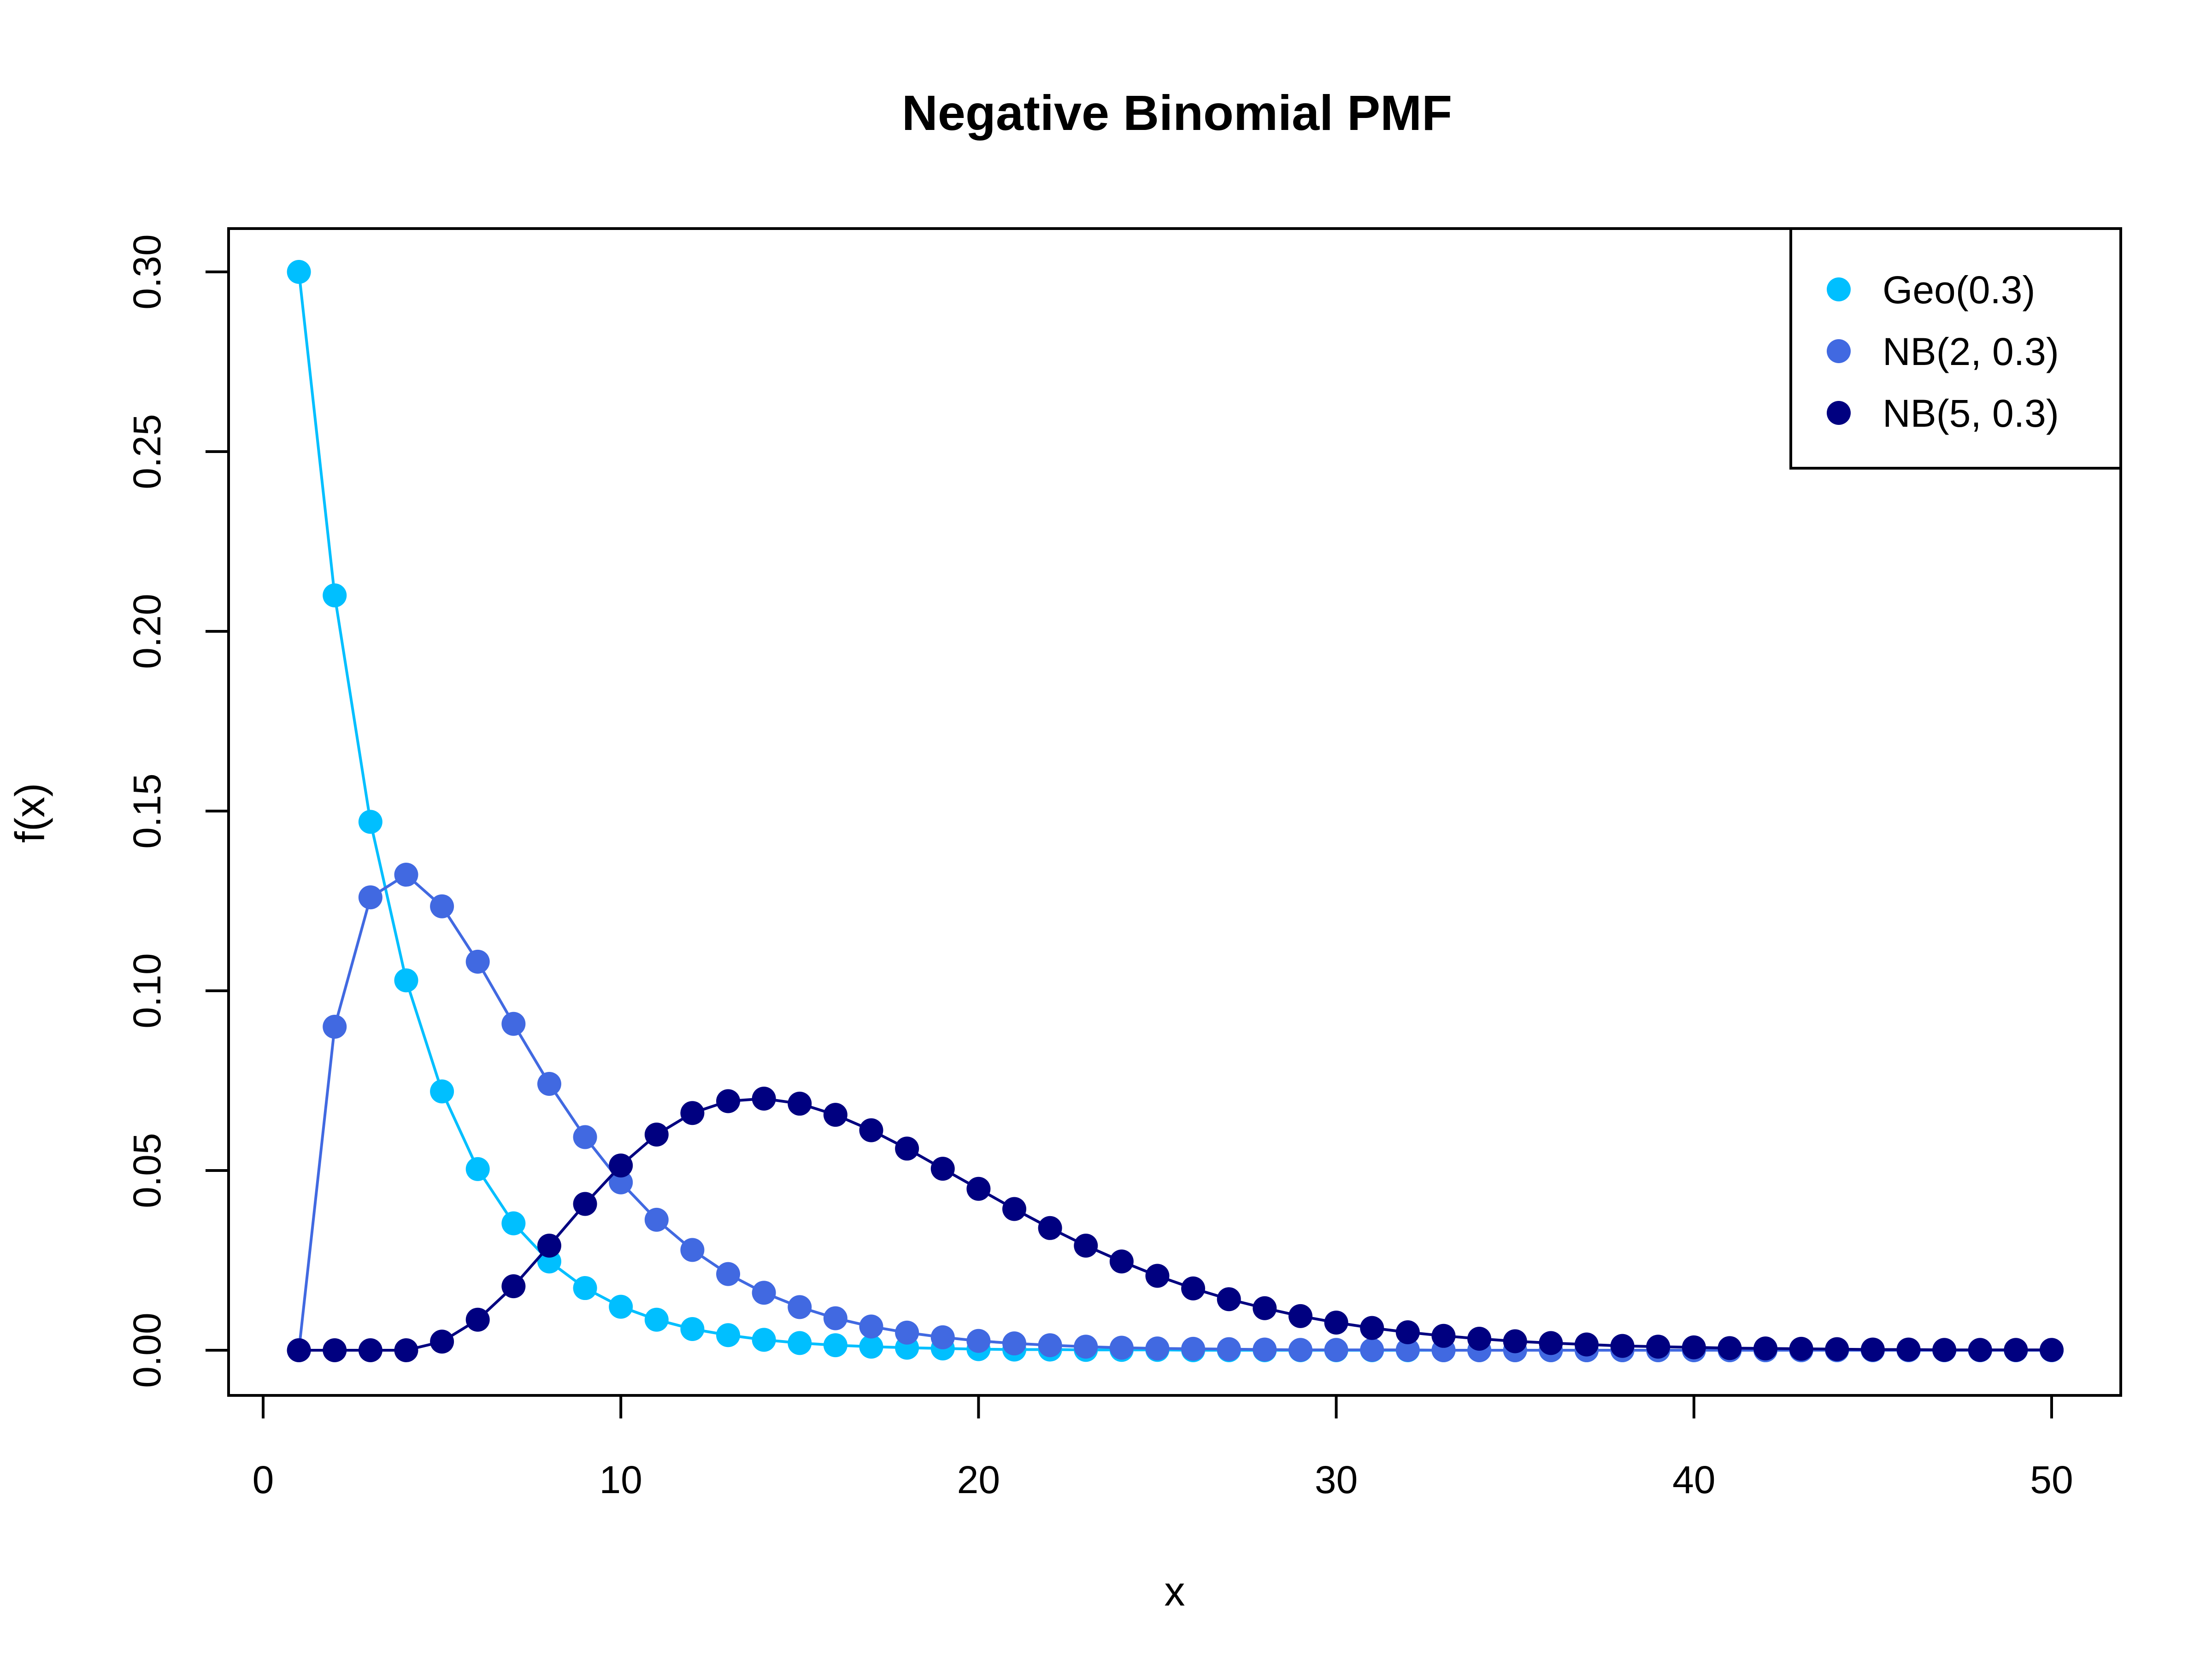 The width and height of the screenshot is (2212, 1659). Describe the element at coordinates (177, 811) in the screenshot. I see `y-axis: 0.00 0.05 0.10 0.15 0.20 0.25 0.30` at that location.